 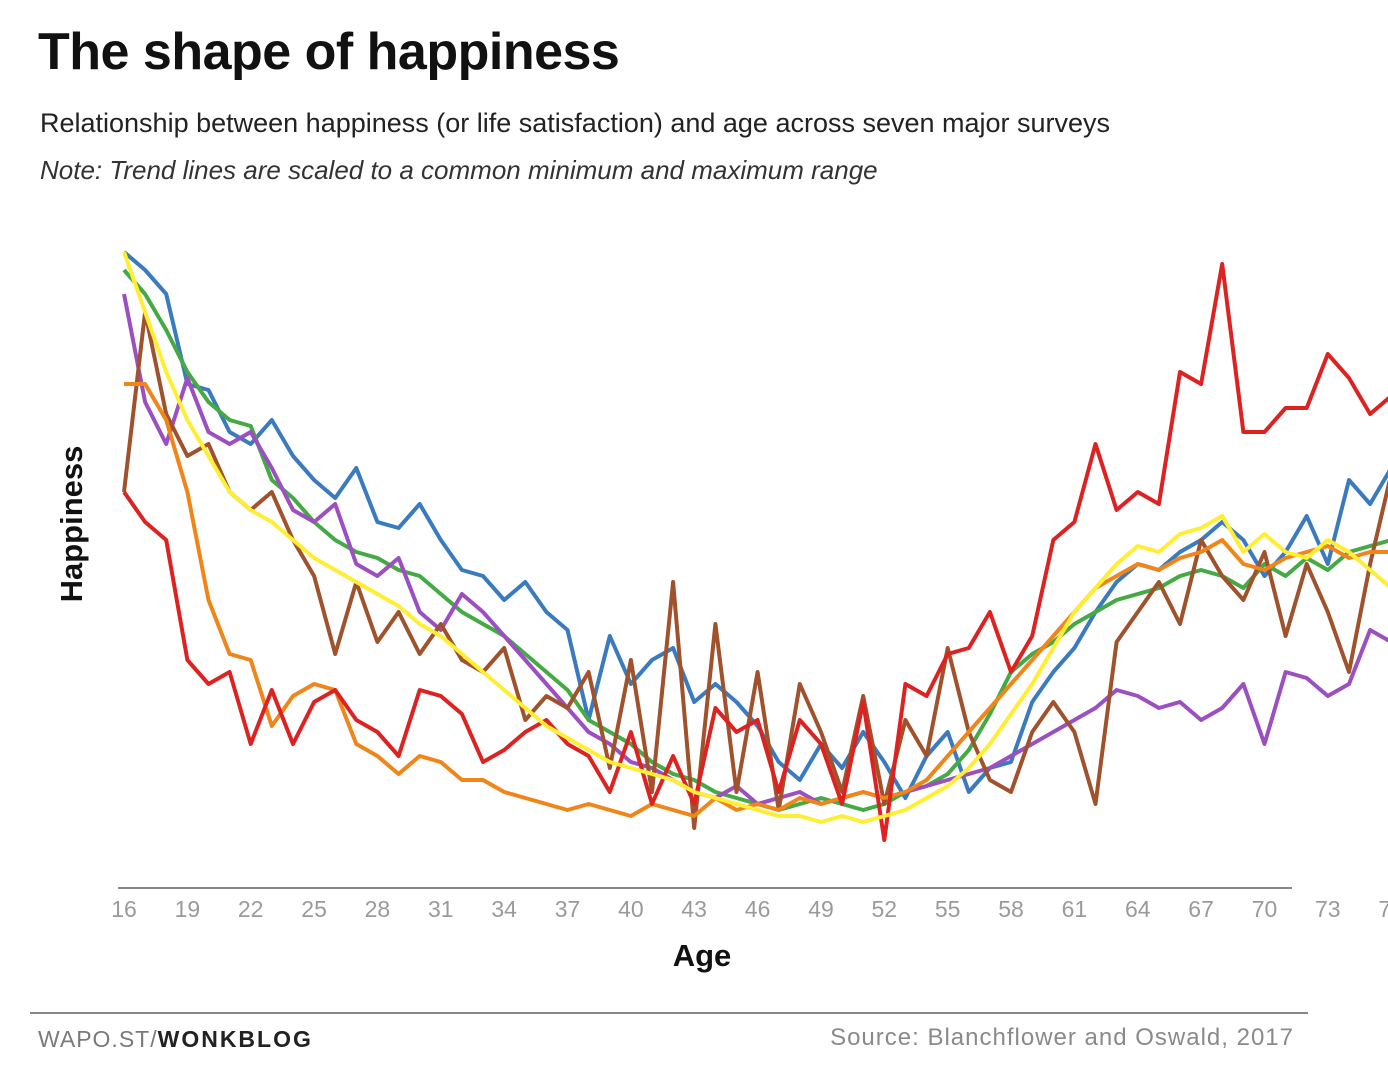 I want to click on x-tick-label: 64, so click(x=1138, y=909).